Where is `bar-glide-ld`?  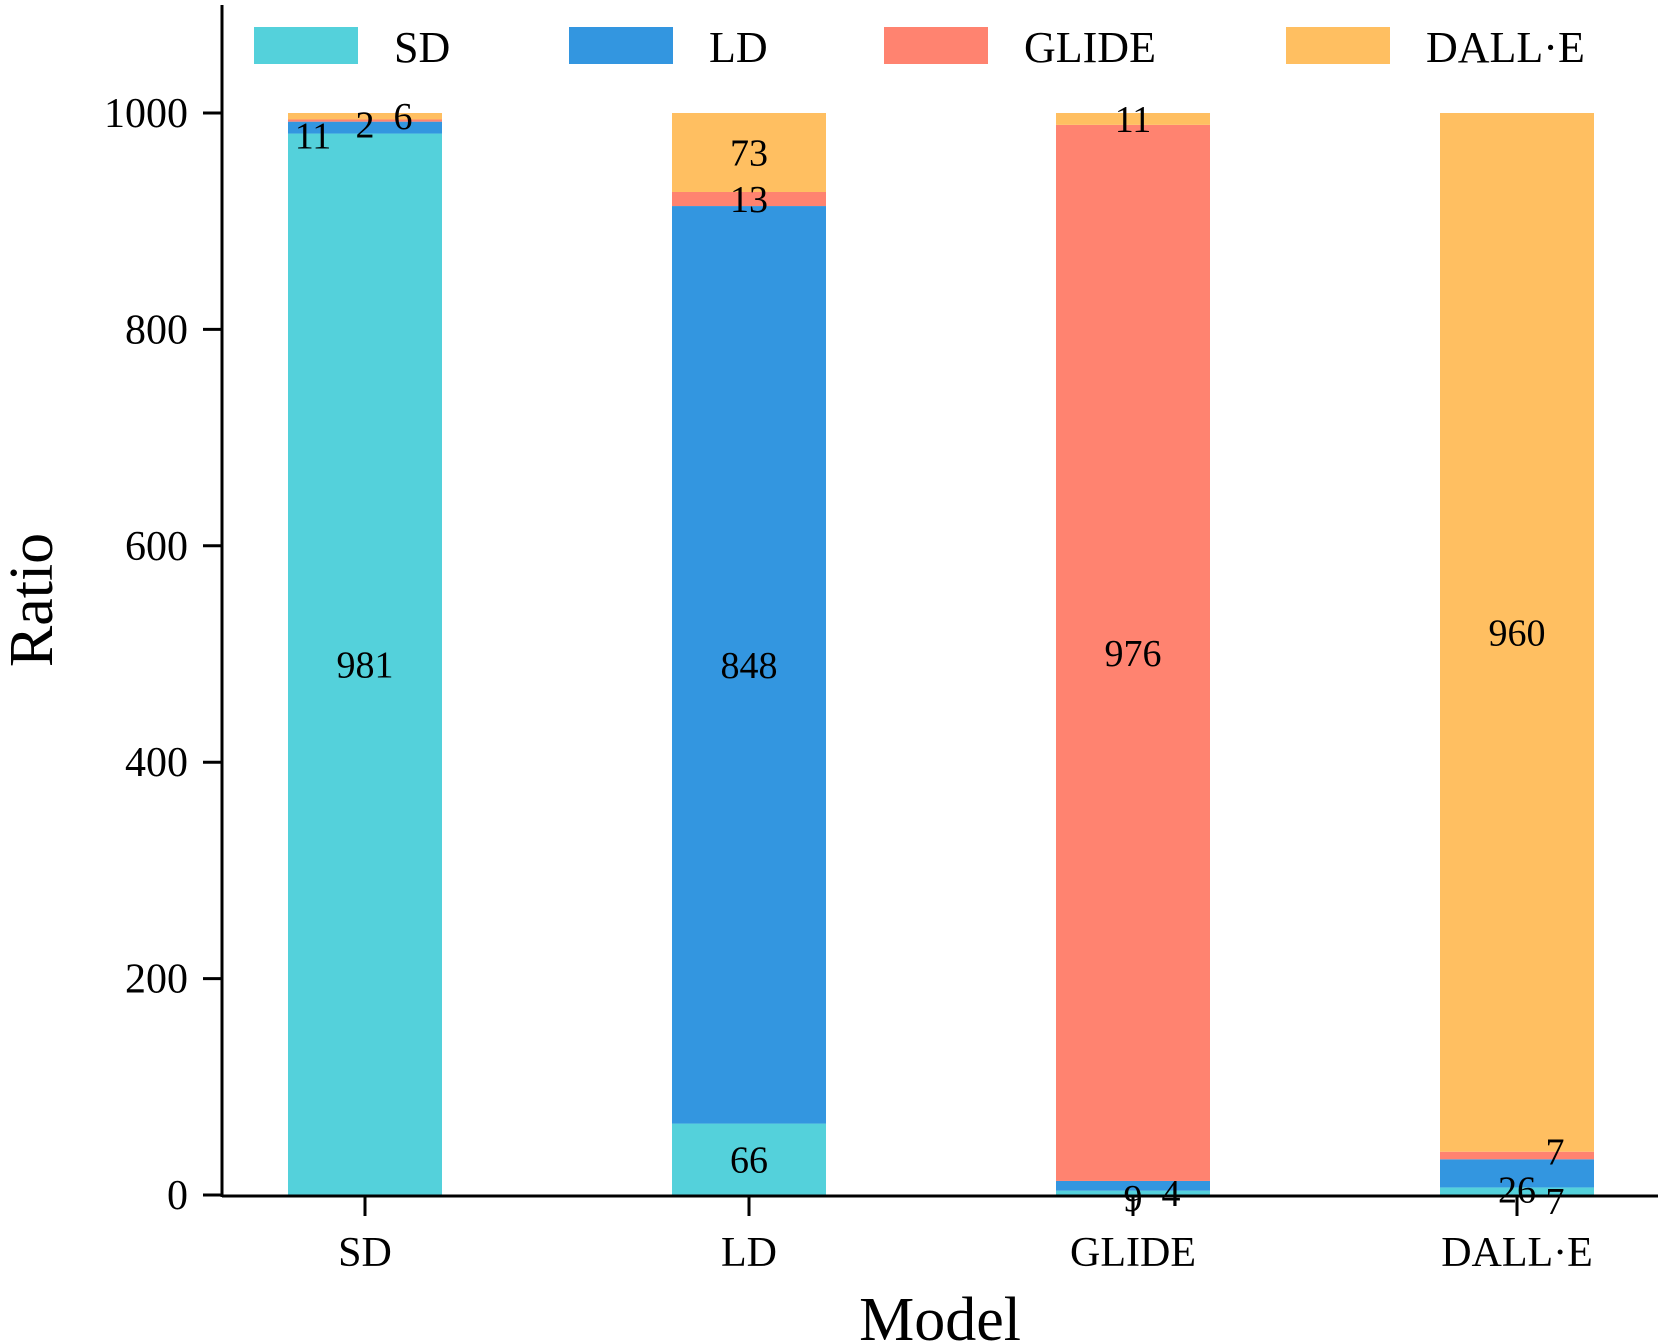
bar-glide-ld is located at coordinates (1133, 1185).